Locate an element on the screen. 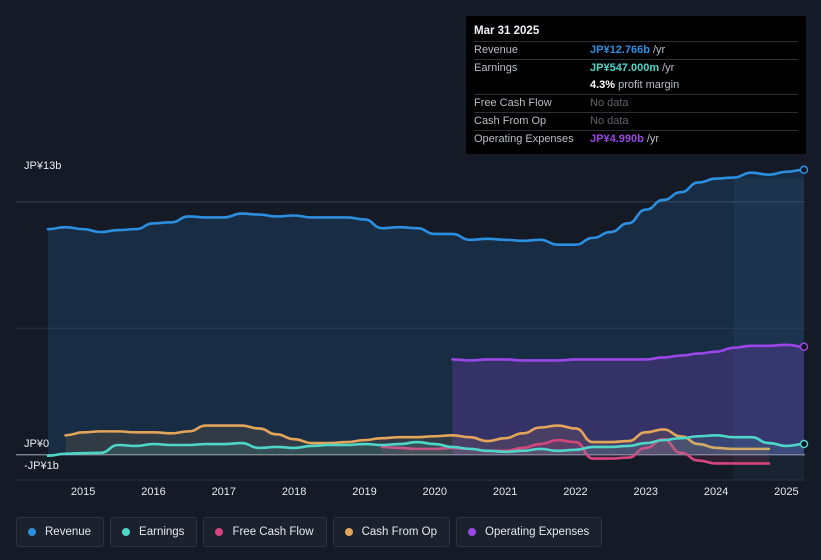 This screenshot has height=560, width=821. tooltip-row-label: Operating Expenses is located at coordinates (524, 139).